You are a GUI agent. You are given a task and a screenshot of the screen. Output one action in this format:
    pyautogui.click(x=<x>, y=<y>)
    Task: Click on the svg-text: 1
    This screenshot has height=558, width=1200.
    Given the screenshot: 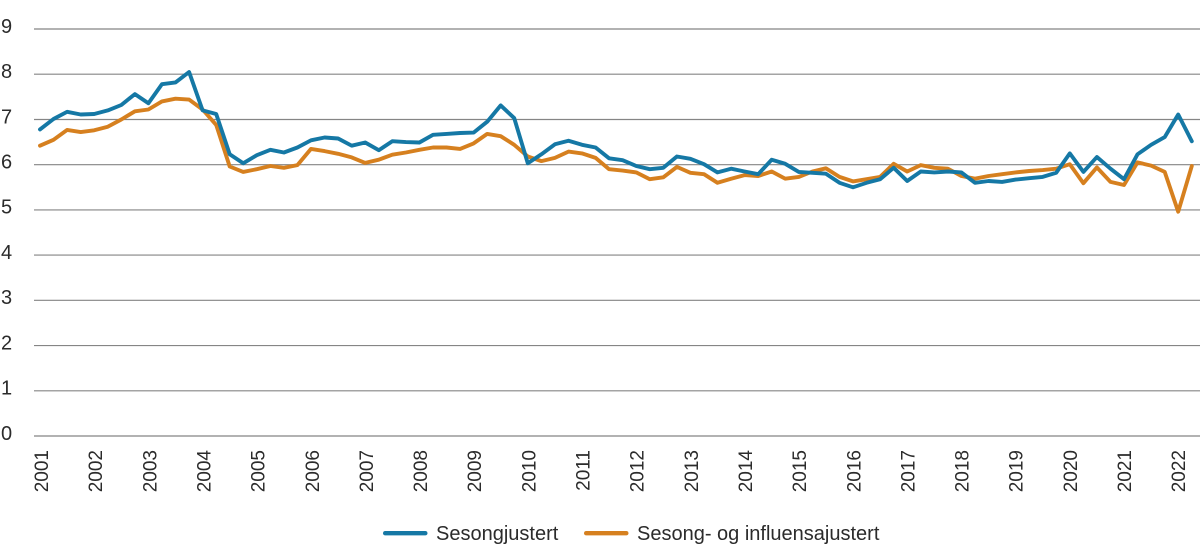 What is the action you would take?
    pyautogui.click(x=6, y=389)
    